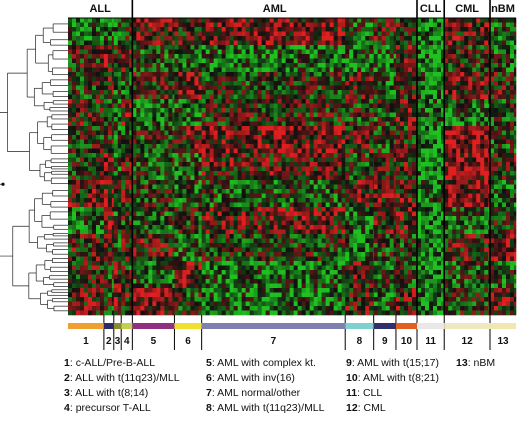  What do you see at coordinates (188, 341) in the screenshot?
I see `class-number-6: 6` at bounding box center [188, 341].